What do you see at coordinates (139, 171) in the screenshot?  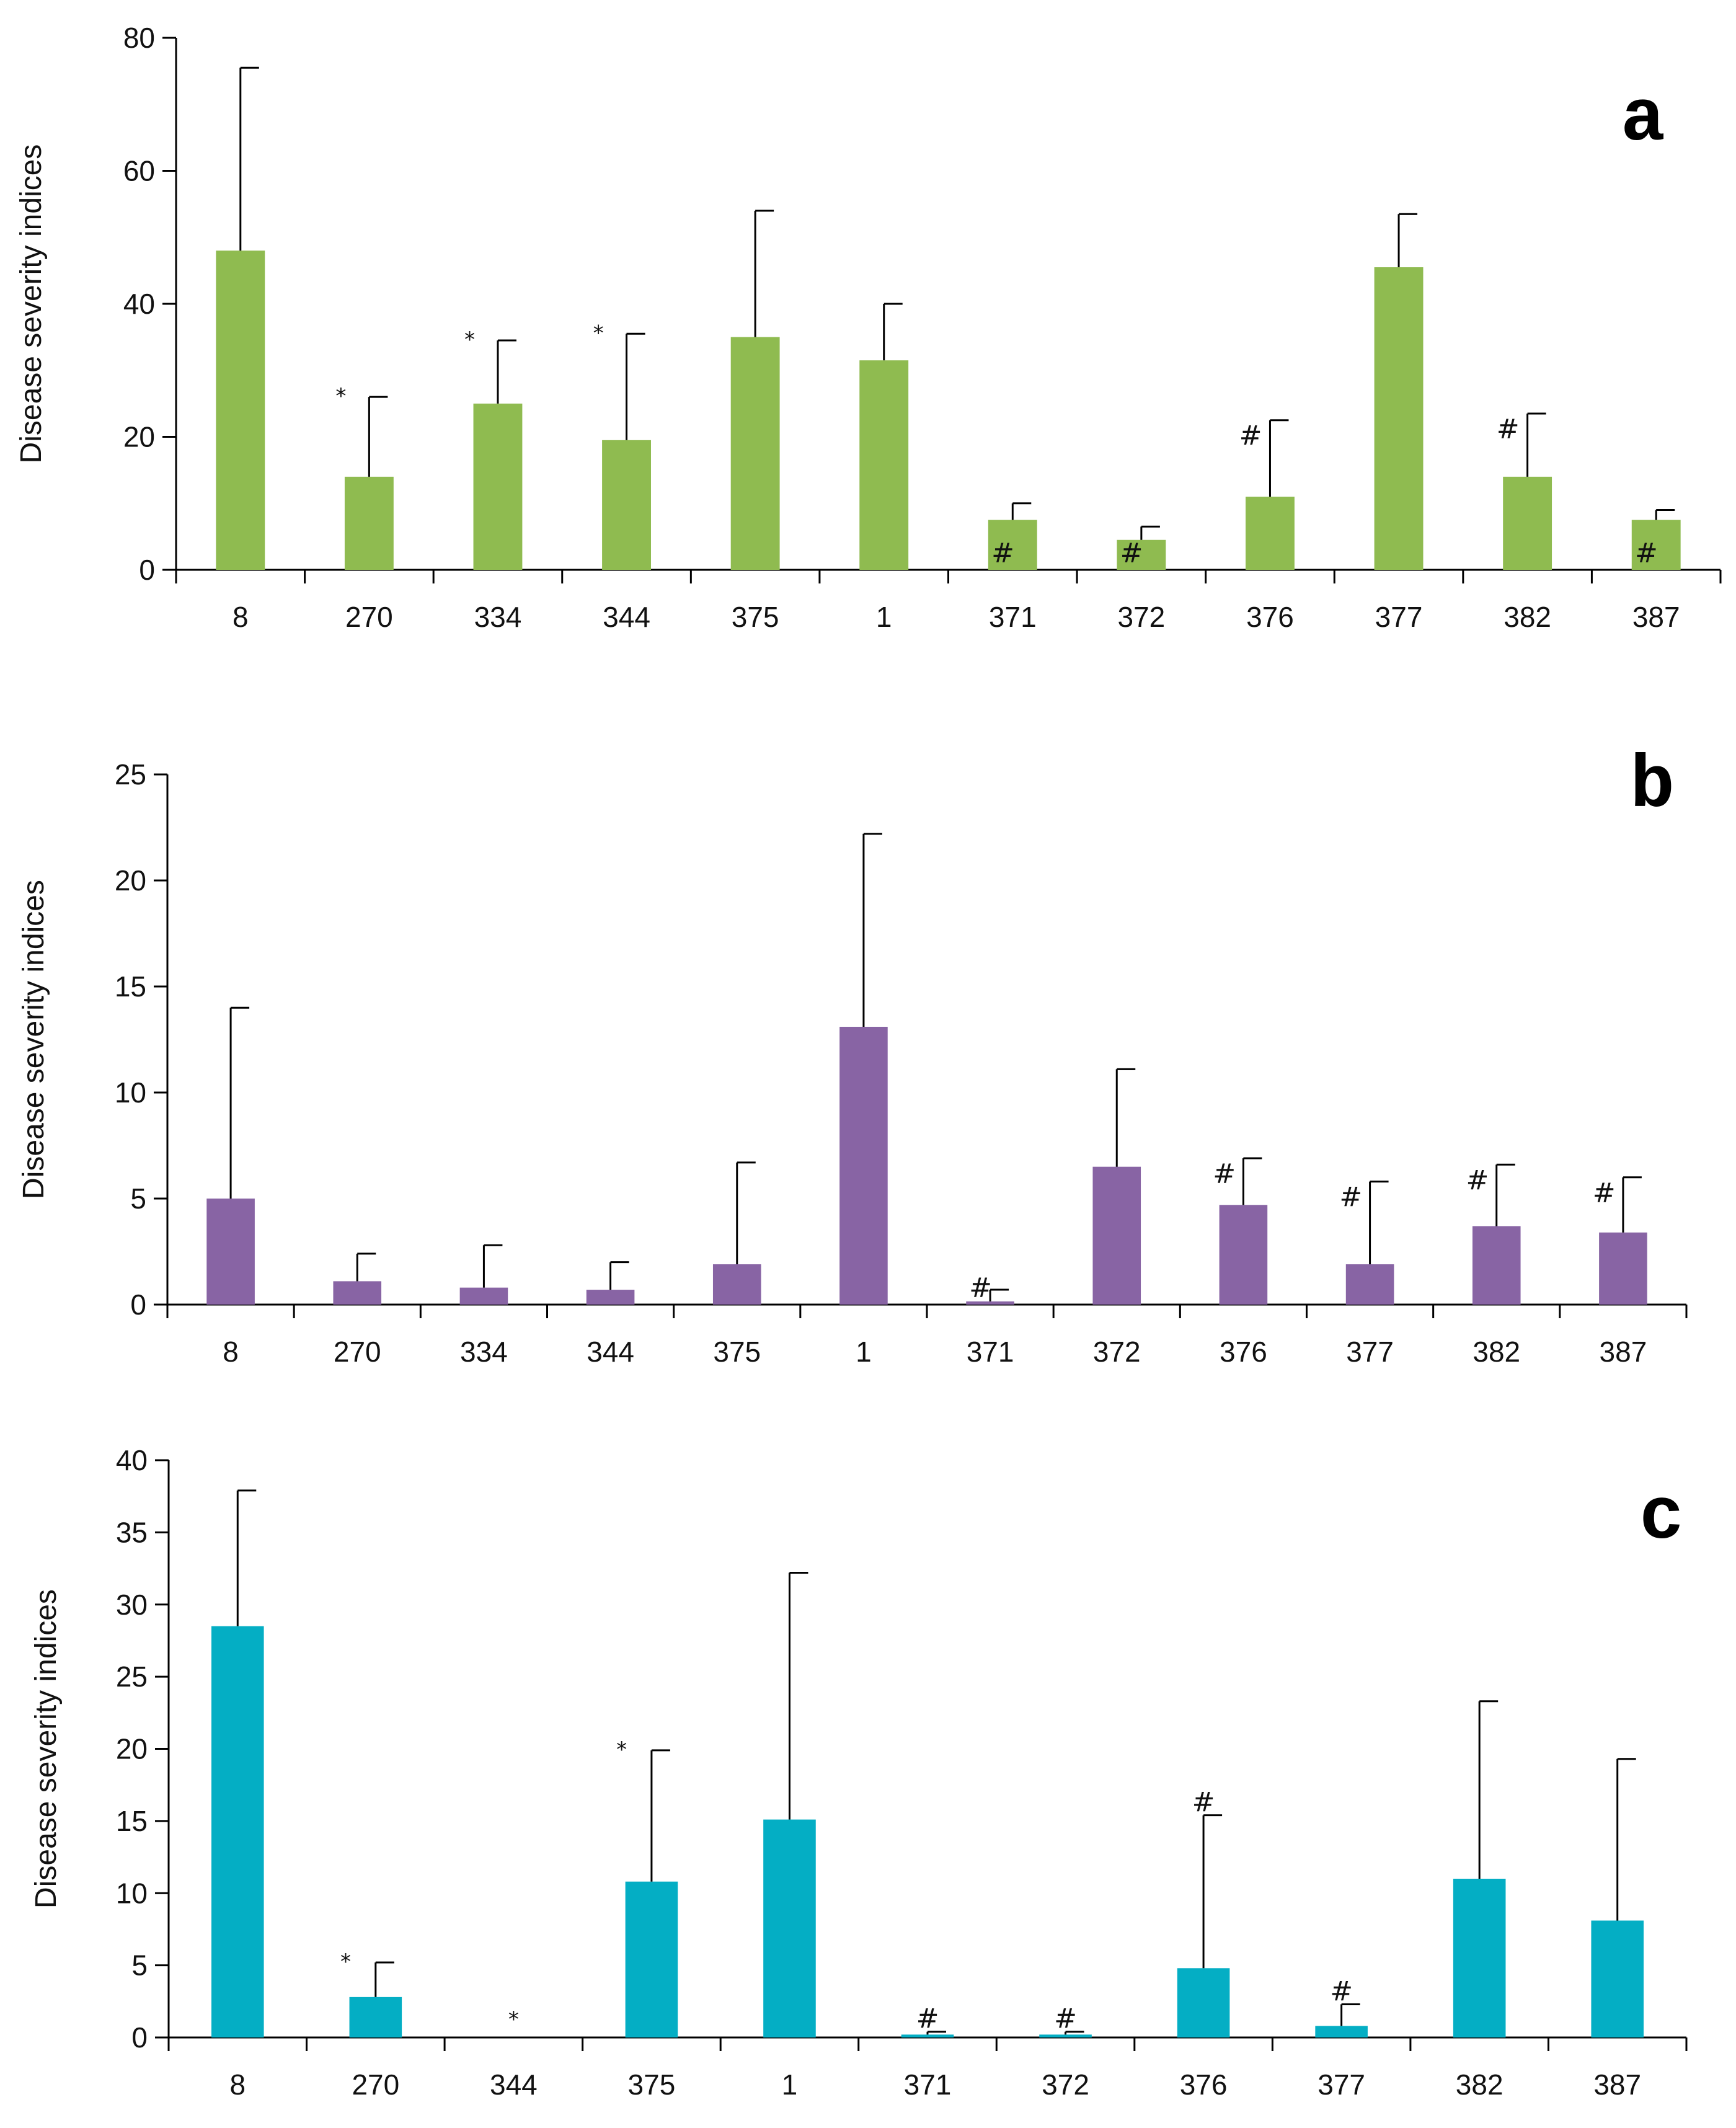 I see `y-tick-label: 60` at bounding box center [139, 171].